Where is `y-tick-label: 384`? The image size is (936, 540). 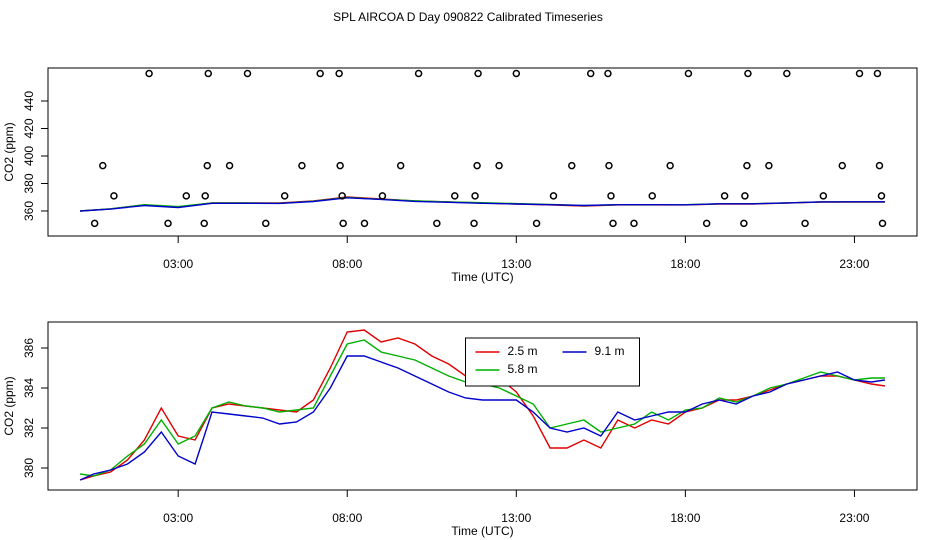
y-tick-label: 384 is located at coordinates (29, 388).